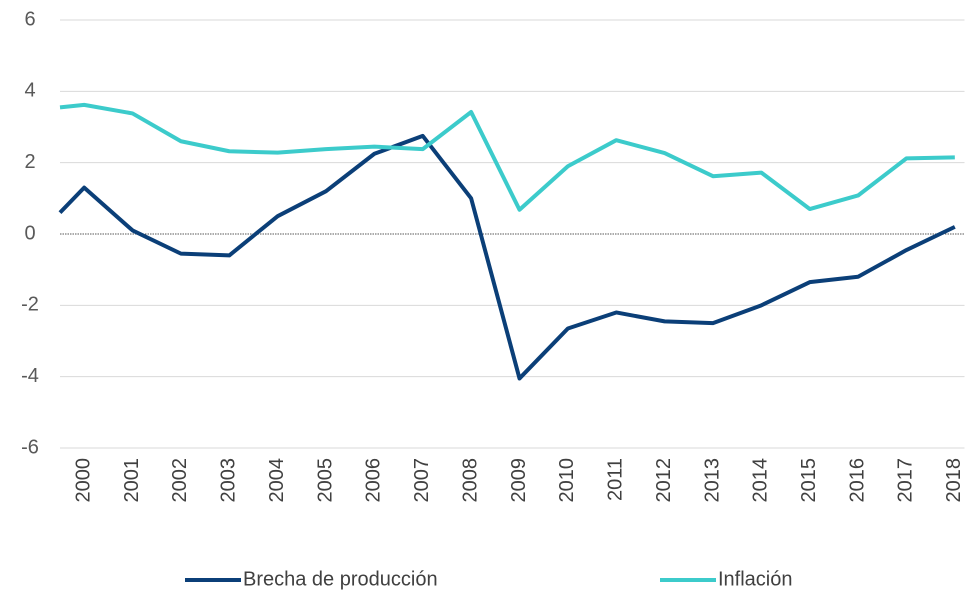  Describe the element at coordinates (761, 480) in the screenshot. I see `x-tick-label: 2014` at that location.